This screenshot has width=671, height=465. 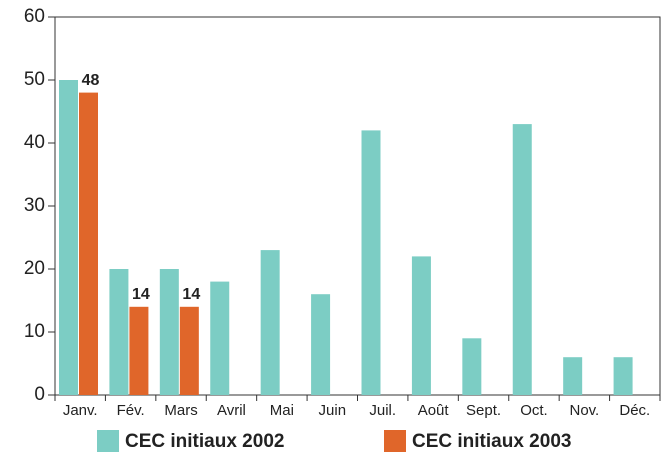 What do you see at coordinates (34, 331) in the screenshot?
I see `y-tick-label: 10` at bounding box center [34, 331].